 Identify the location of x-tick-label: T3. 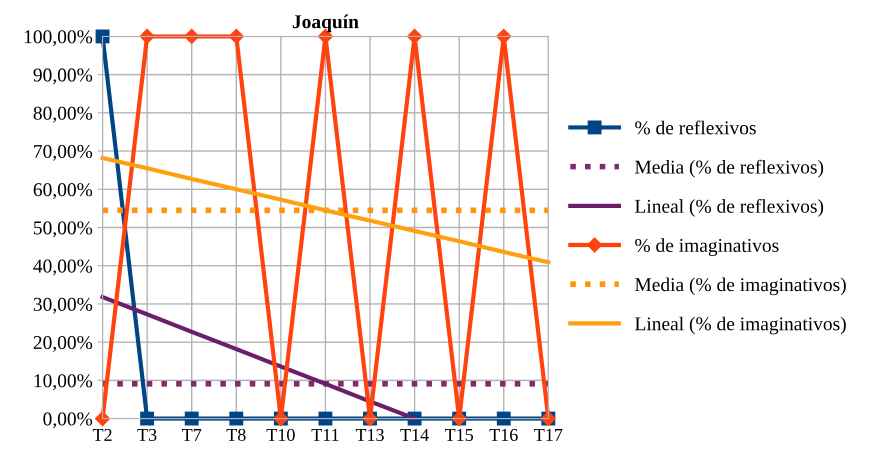
(146, 435).